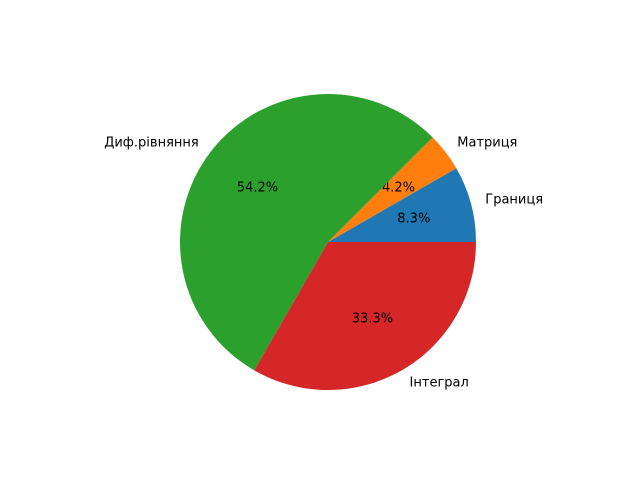 This screenshot has width=640, height=485. I want to click on slice-percent-1: 4.2%, so click(398, 188).